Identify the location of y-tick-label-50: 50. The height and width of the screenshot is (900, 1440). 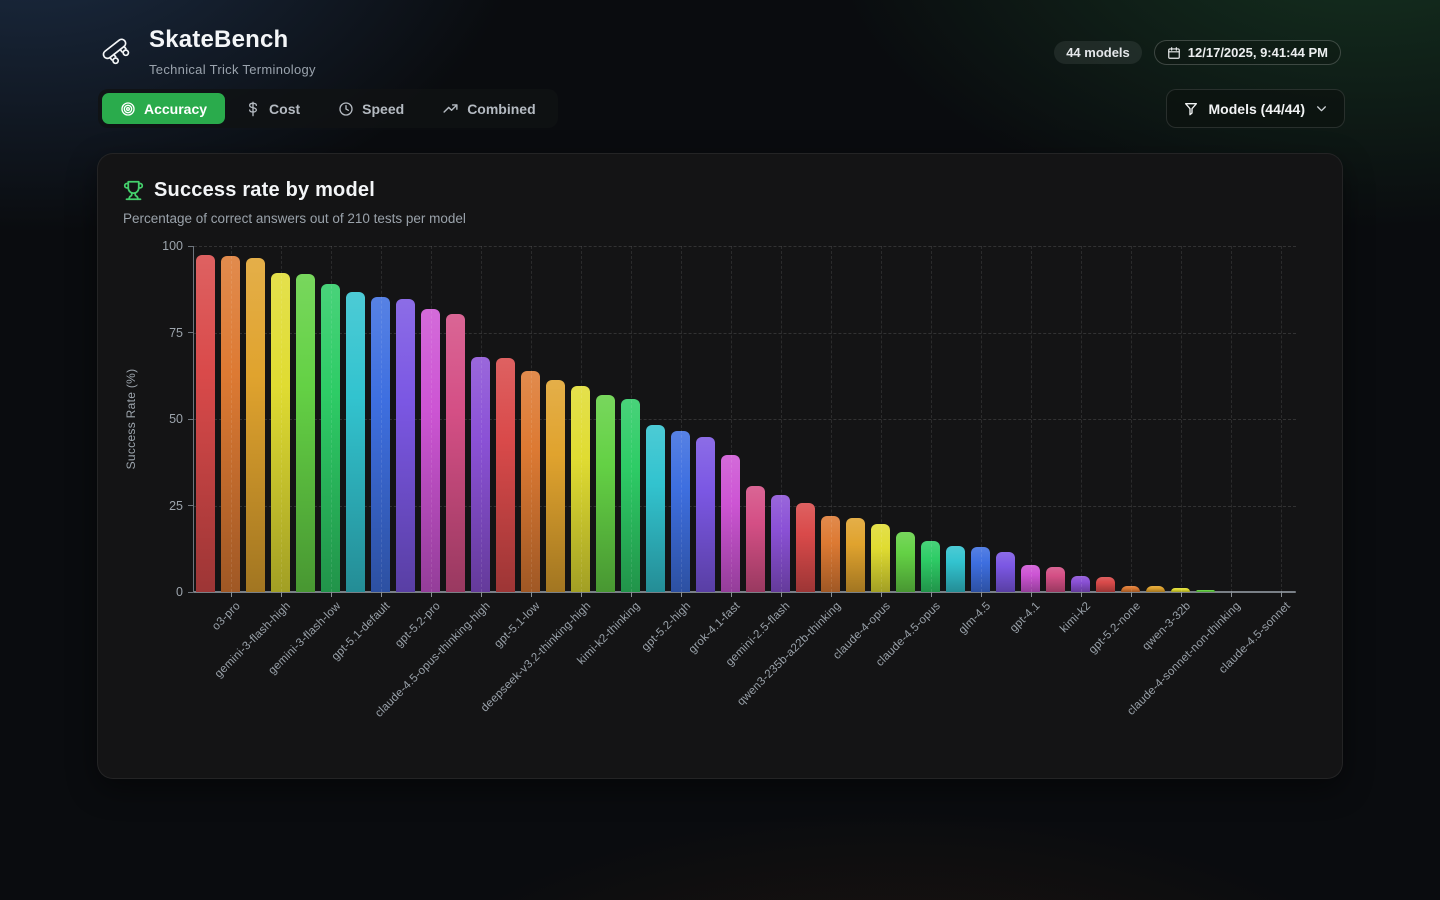
(176, 419).